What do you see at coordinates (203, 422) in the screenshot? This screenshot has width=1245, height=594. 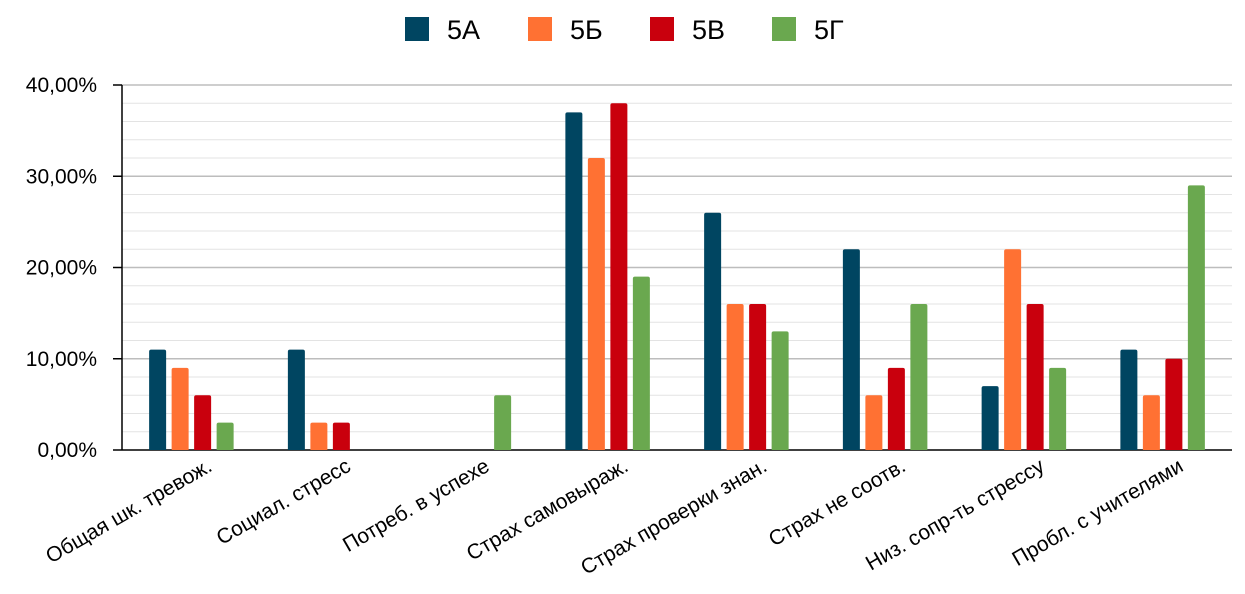 I see `bar-5В-0` at bounding box center [203, 422].